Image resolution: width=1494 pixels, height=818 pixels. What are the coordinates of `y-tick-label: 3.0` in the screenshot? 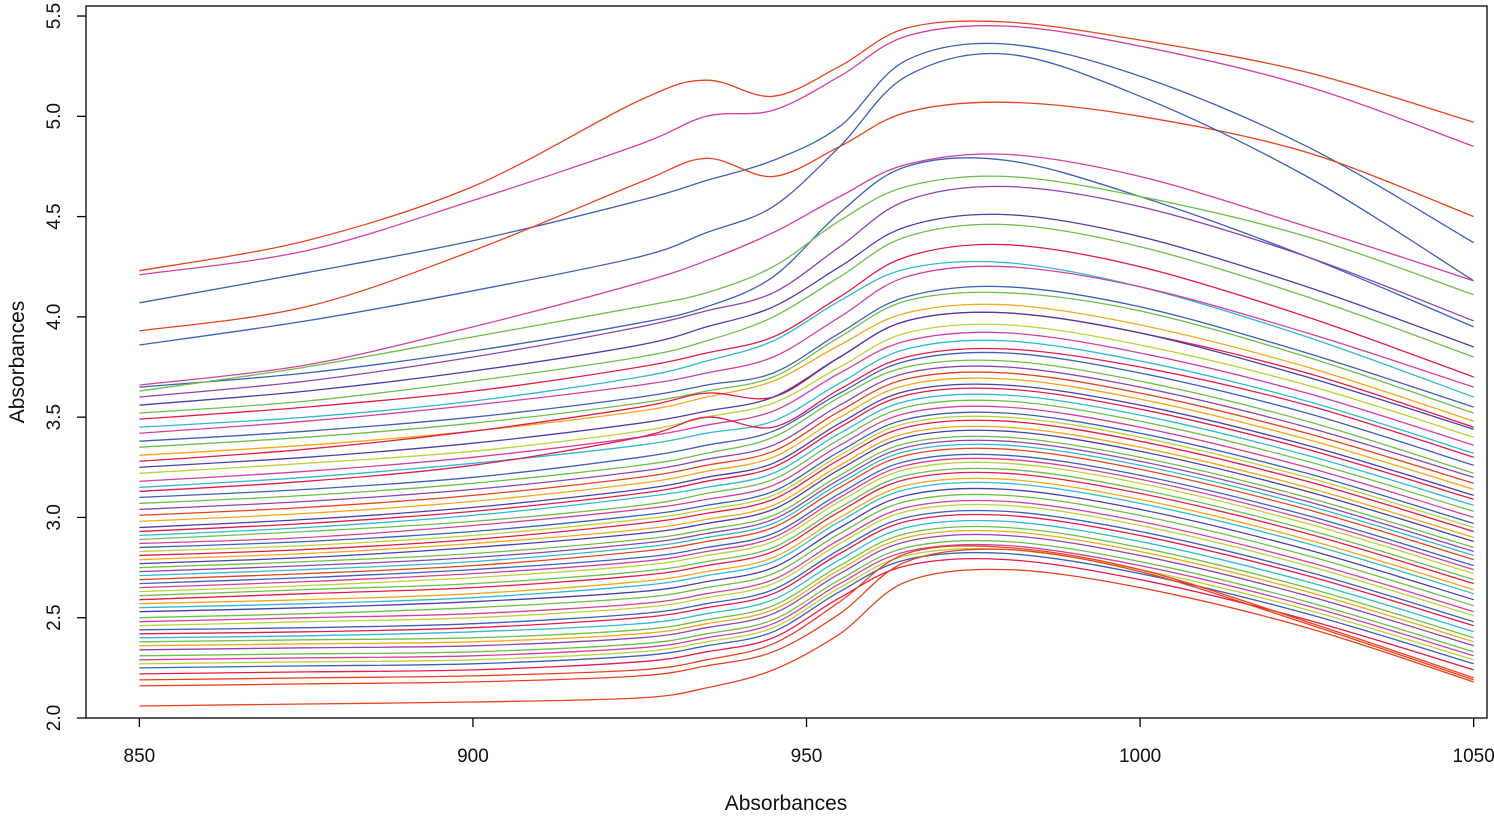 It's located at (54, 517).